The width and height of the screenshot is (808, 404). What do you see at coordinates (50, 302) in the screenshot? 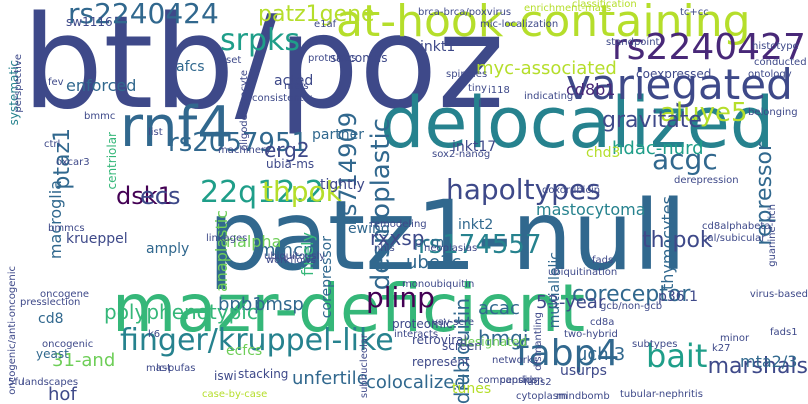
I see `cloud-word: presslection` at bounding box center [50, 302].